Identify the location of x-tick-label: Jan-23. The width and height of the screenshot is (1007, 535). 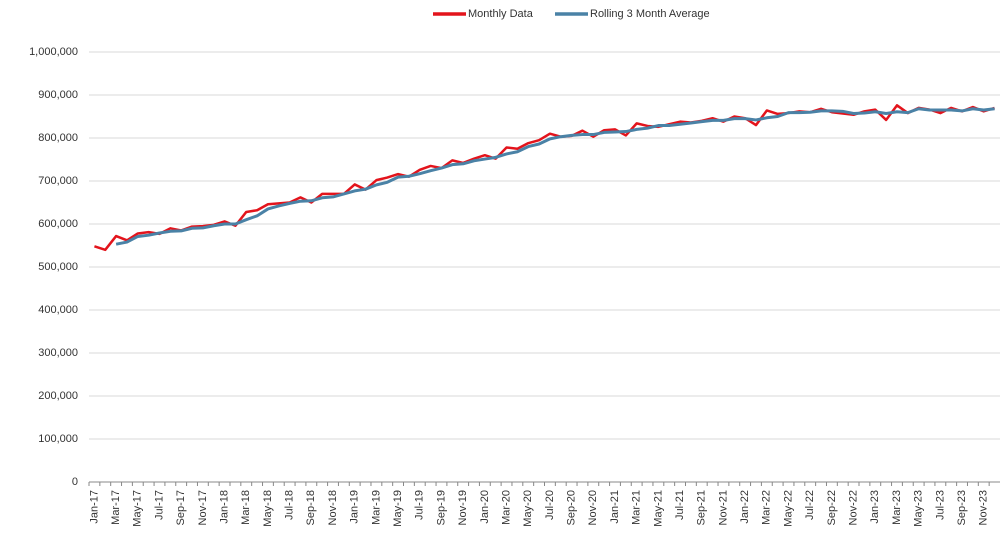
(875, 507).